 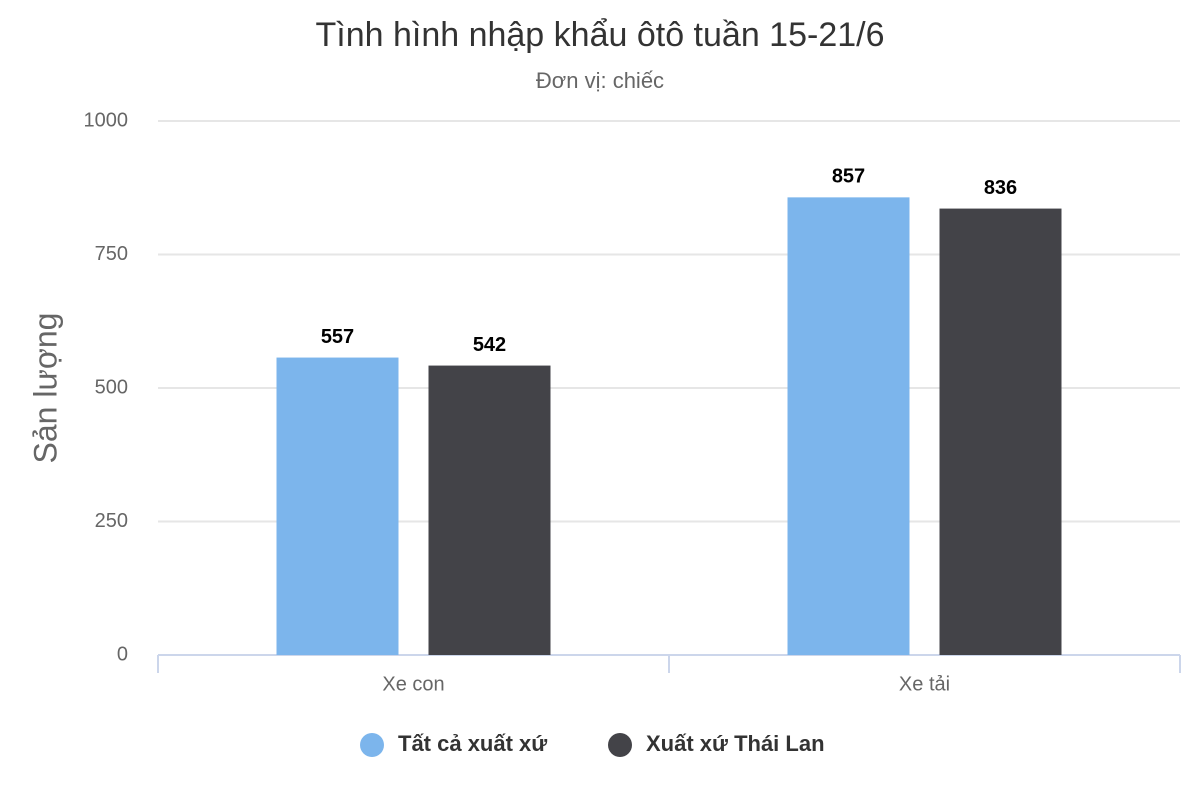 What do you see at coordinates (924, 684) in the screenshot?
I see `x-tick-label: Xe tải` at bounding box center [924, 684].